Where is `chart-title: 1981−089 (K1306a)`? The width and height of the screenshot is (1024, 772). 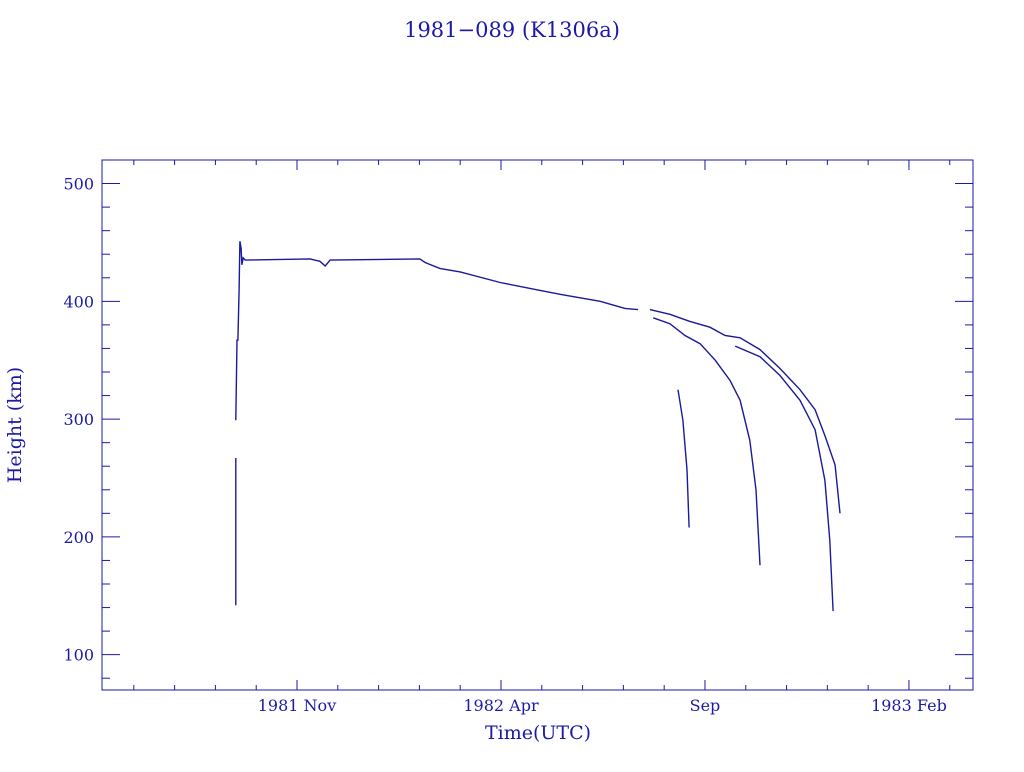 chart-title: 1981−089 (K1306a) is located at coordinates (512, 30).